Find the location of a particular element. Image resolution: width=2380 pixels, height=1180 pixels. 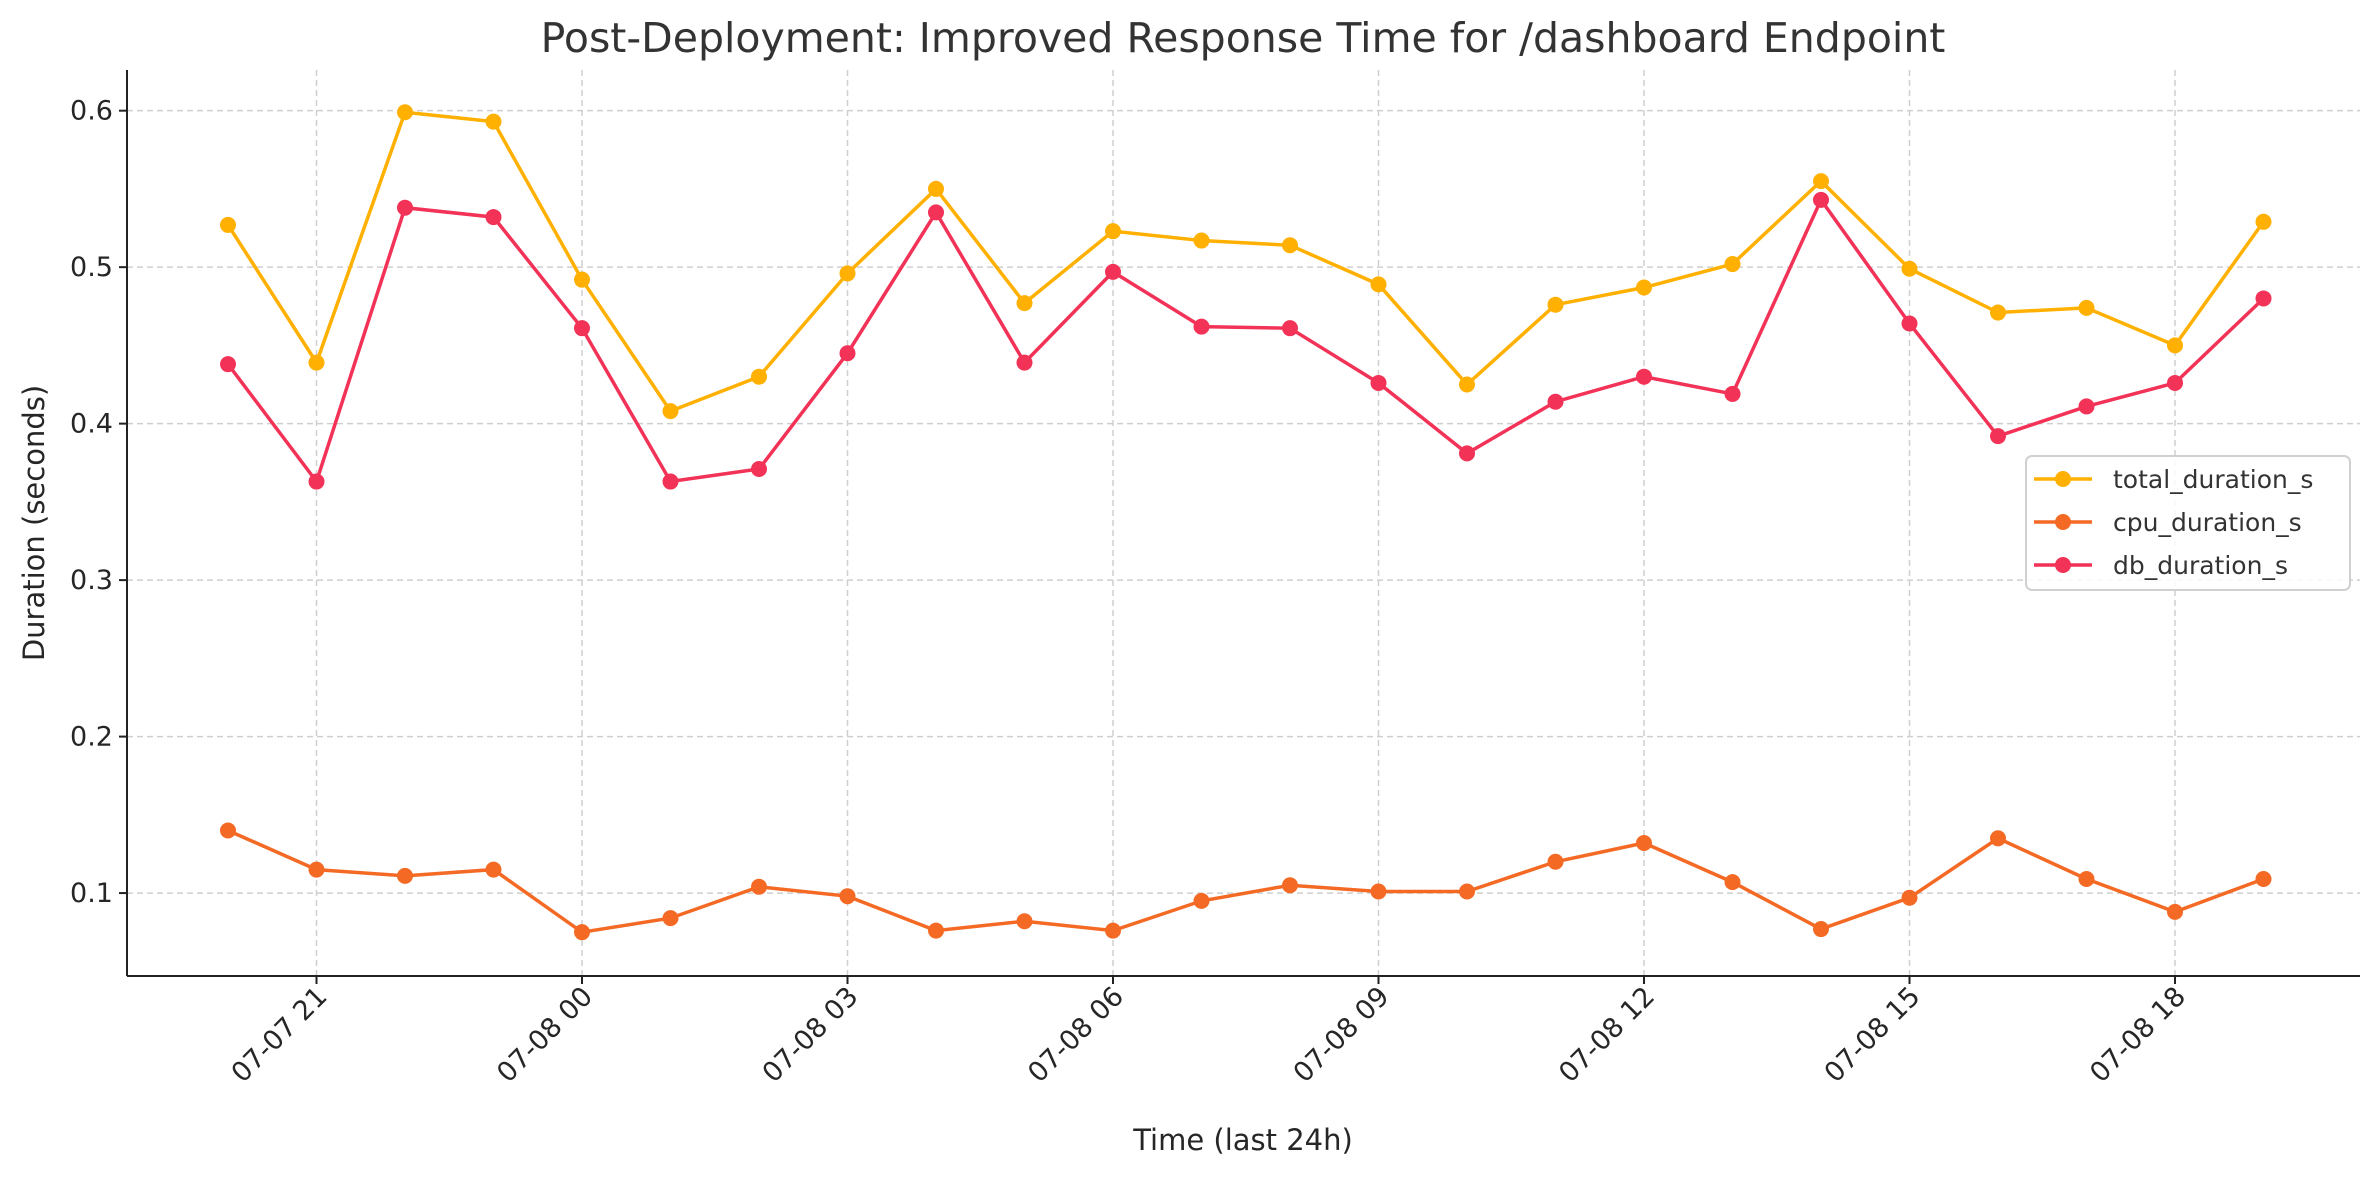

y-tick-label: 0.6 is located at coordinates (91, 111).